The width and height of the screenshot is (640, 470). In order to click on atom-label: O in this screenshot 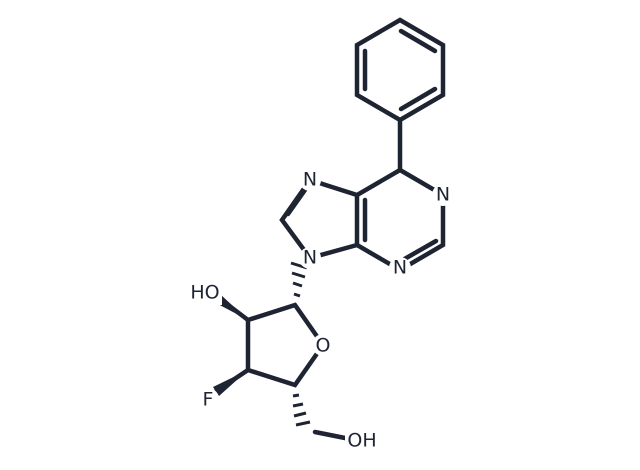, I will do `click(323, 346)`.